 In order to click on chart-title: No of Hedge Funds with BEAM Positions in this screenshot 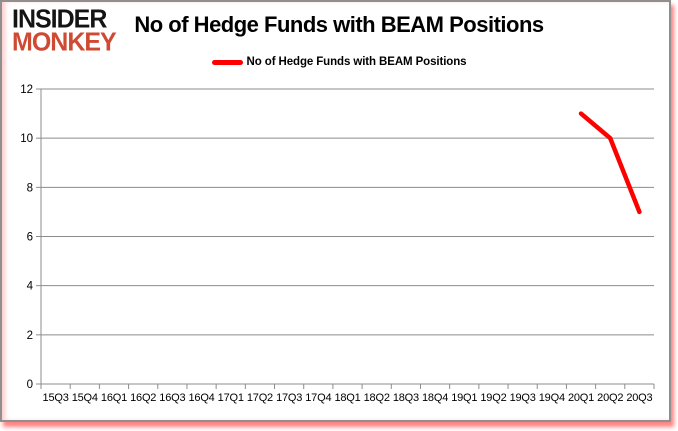, I will do `click(339, 24)`.